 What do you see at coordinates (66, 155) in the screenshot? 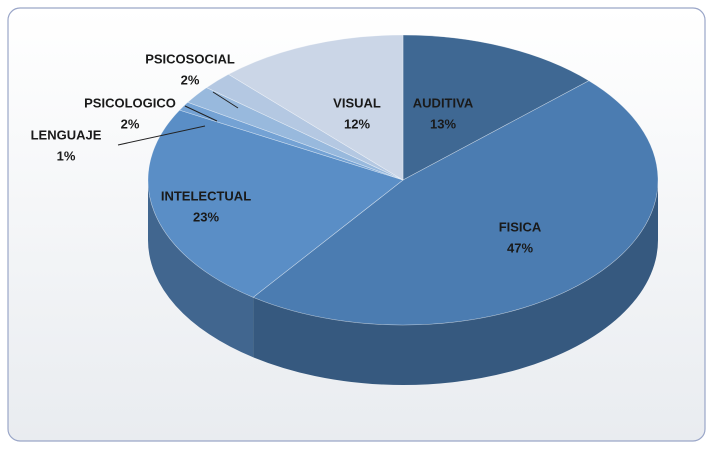
I see `slice-value-label: 1%` at bounding box center [66, 155].